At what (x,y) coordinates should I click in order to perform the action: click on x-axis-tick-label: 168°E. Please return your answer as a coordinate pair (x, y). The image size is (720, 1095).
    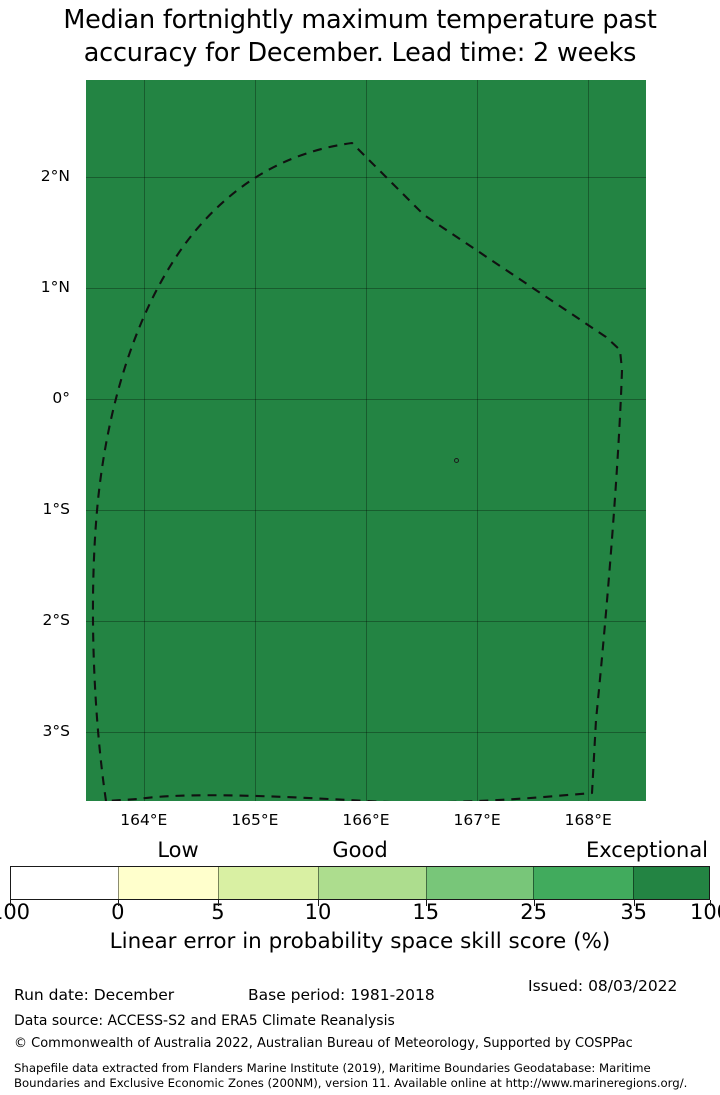
    Looking at the image, I should click on (588, 820).